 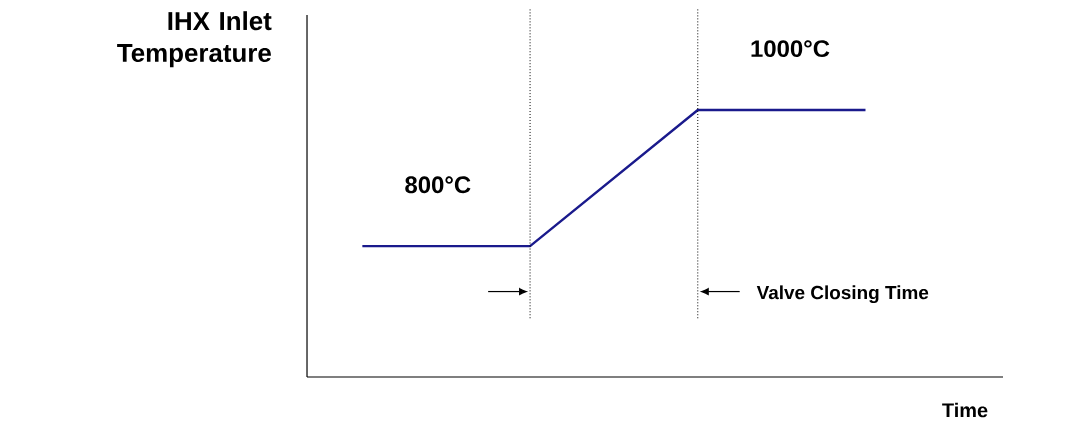 I want to click on x-axis-title: Time, so click(x=965, y=410).